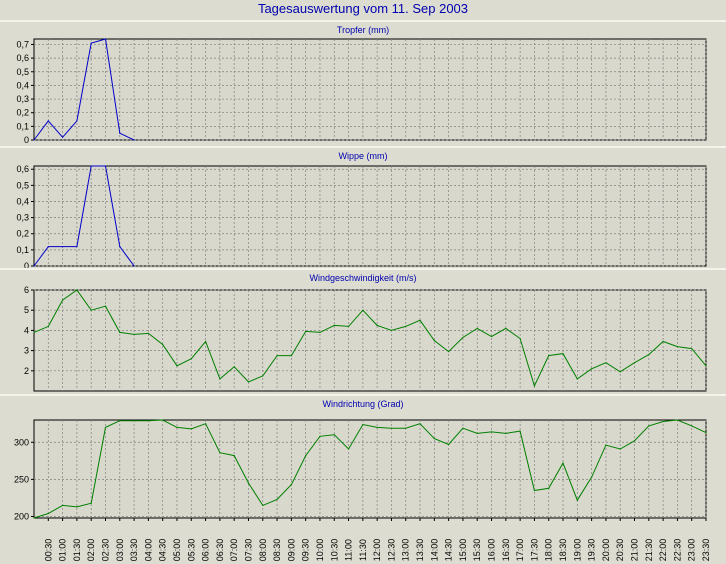 The image size is (726, 564). Describe the element at coordinates (248, 550) in the screenshot. I see `x-tick-label: 07:30` at that location.